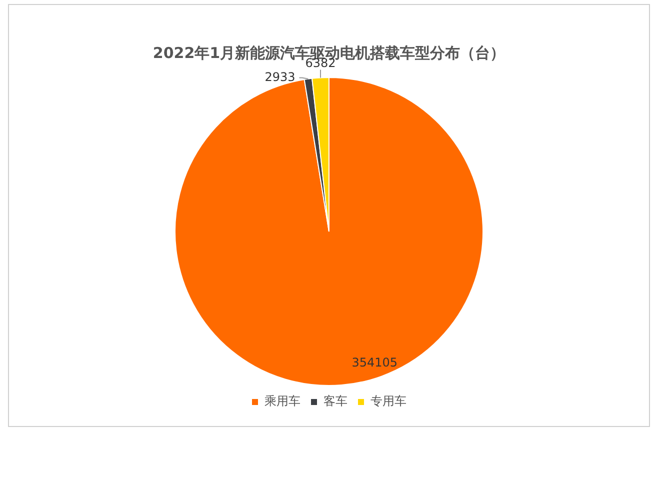 This screenshot has height=504, width=656. What do you see at coordinates (280, 77) in the screenshot?
I see `data-label: 2933` at bounding box center [280, 77].